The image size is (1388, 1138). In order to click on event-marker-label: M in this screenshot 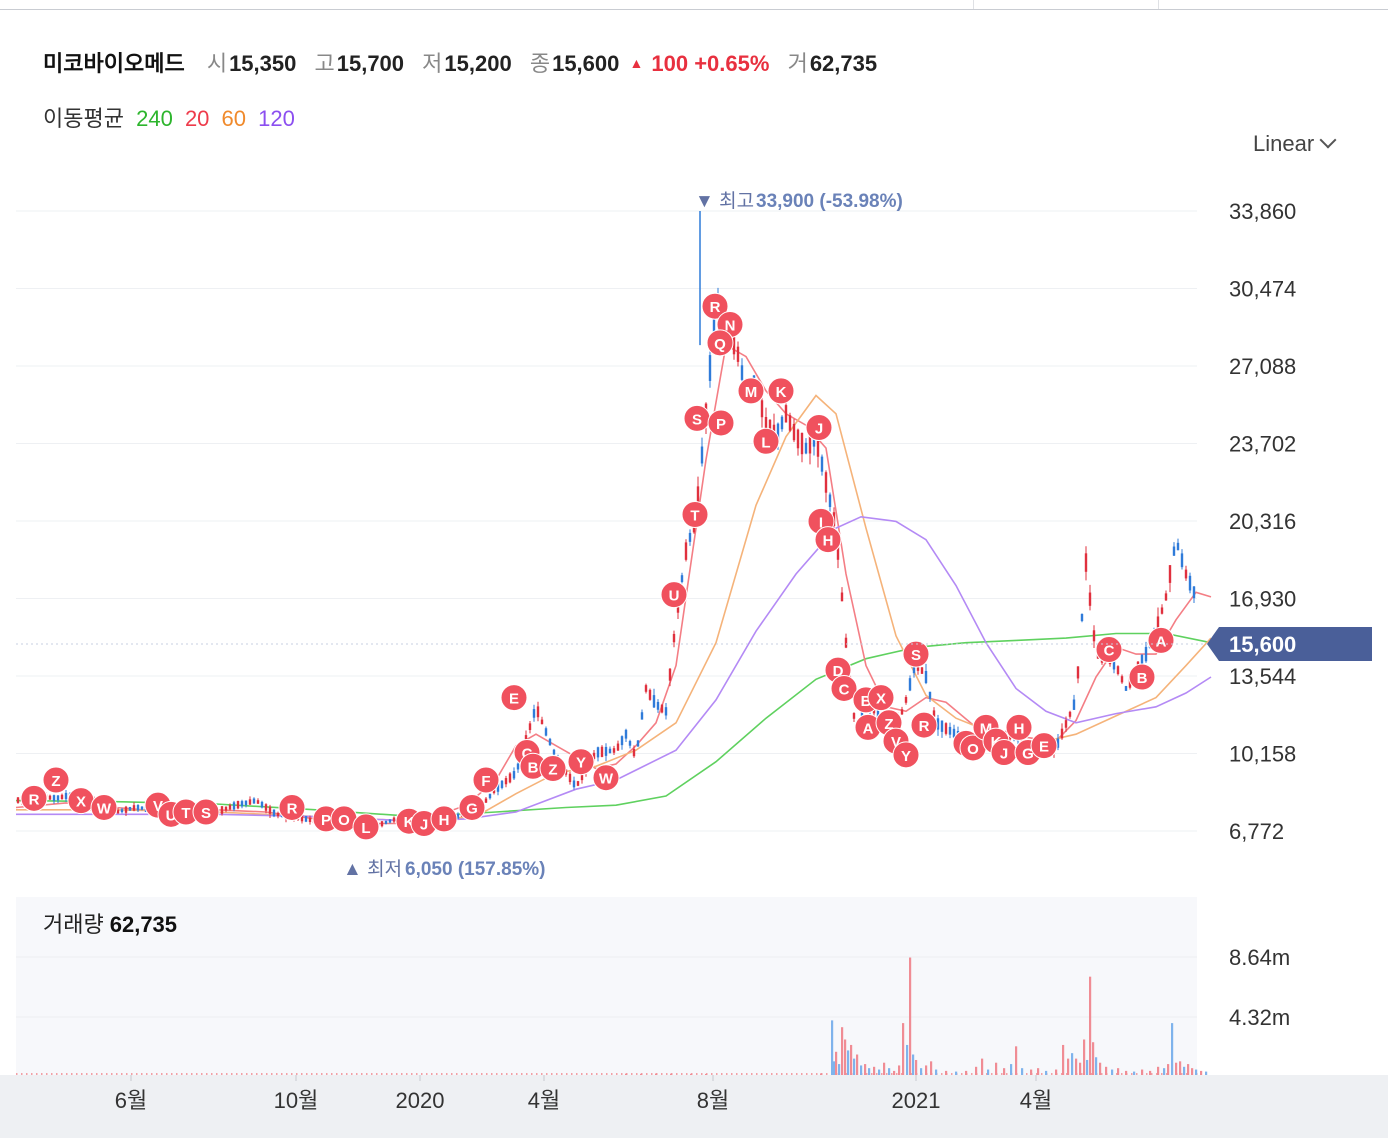, I will do `click(751, 392)`.